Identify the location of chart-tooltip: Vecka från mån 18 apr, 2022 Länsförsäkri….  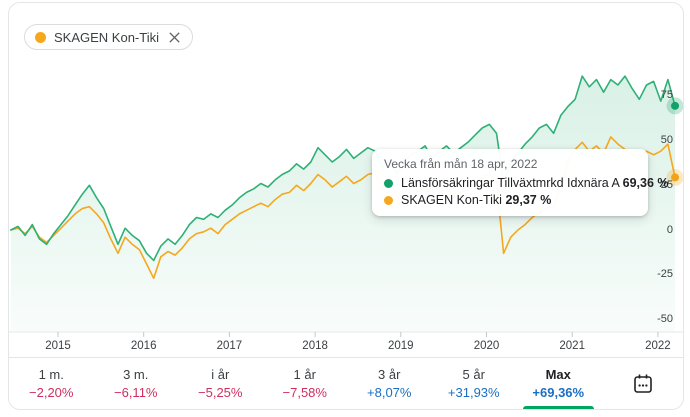
(520, 182).